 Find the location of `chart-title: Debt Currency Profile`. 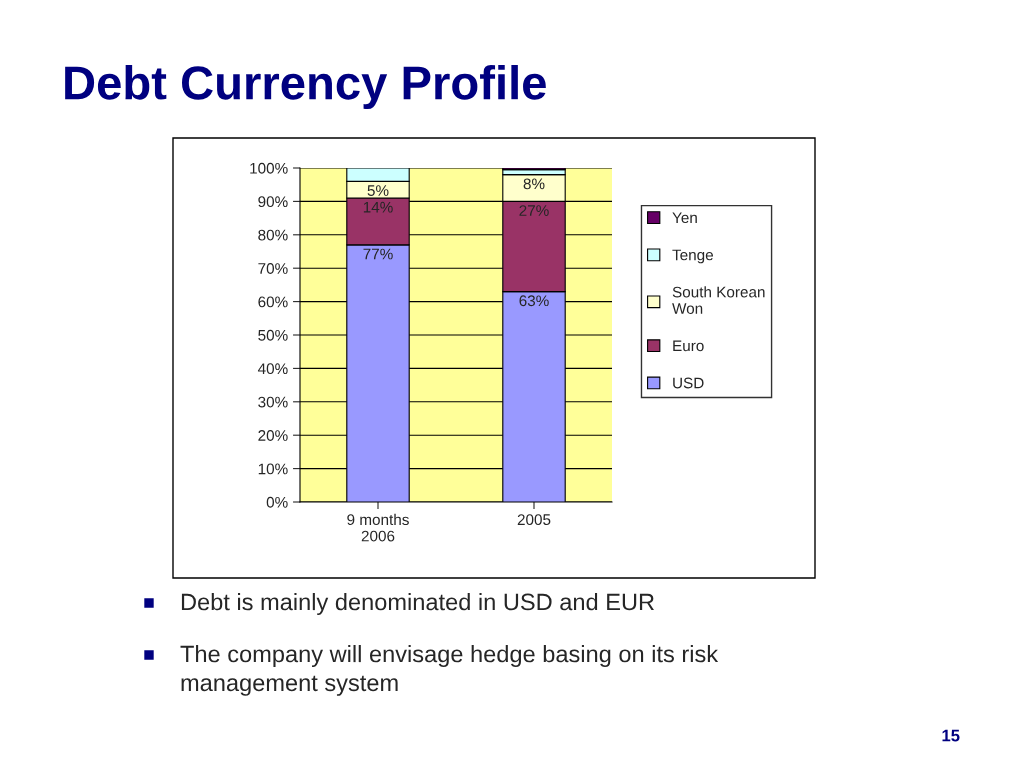

chart-title: Debt Currency Profile is located at coordinates (305, 87).